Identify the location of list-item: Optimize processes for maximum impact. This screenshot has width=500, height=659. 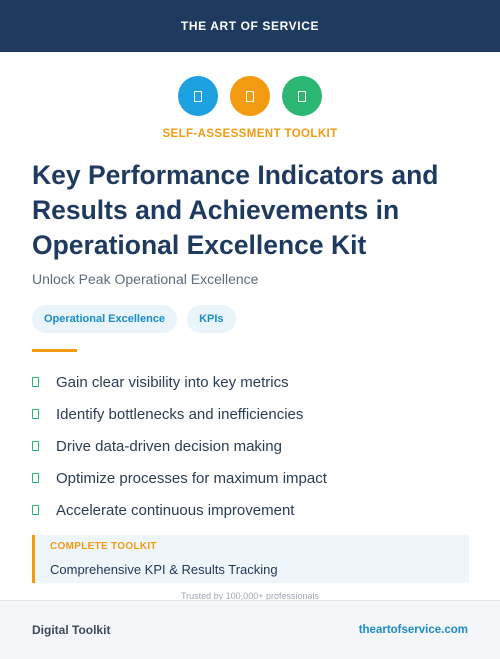
(179, 478).